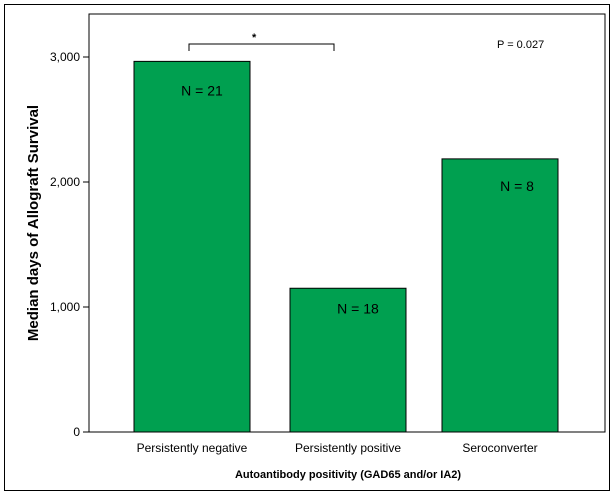 The image size is (616, 497). What do you see at coordinates (499, 448) in the screenshot?
I see `x-tick-label: Seroconverter` at bounding box center [499, 448].